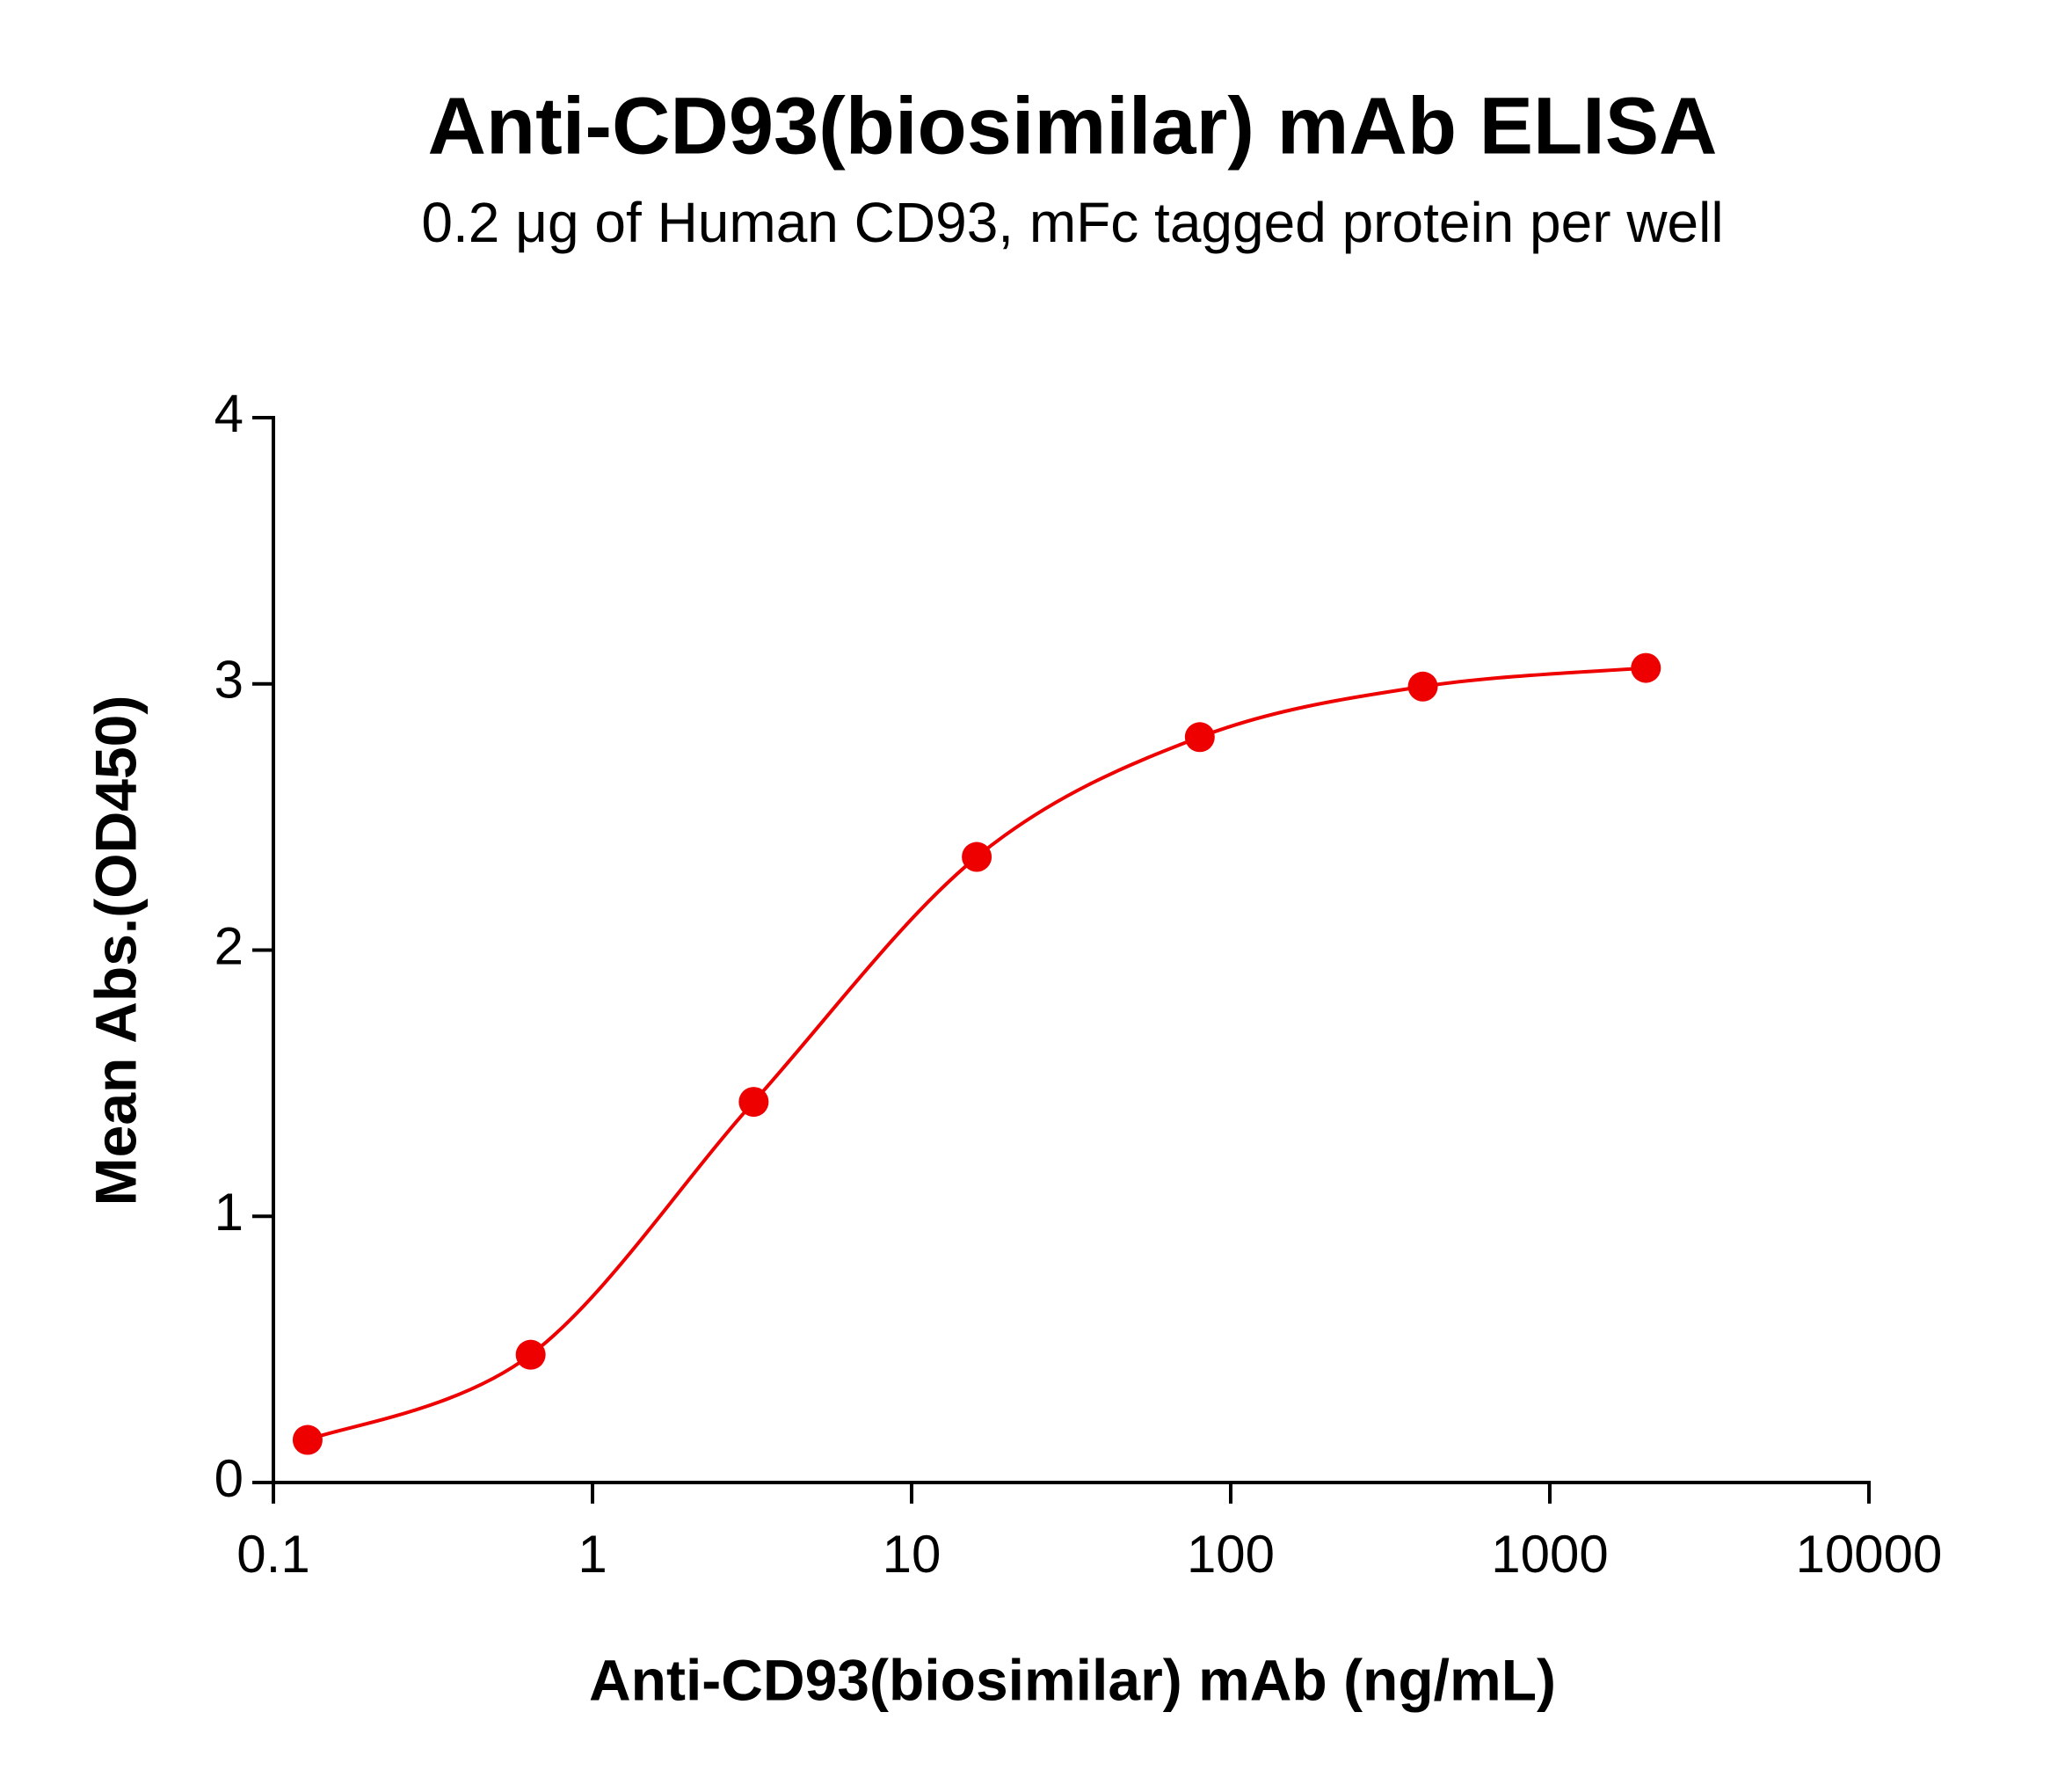 This screenshot has height=1785, width=2072. Describe the element at coordinates (592, 1554) in the screenshot. I see `x-tick-label: 1` at that location.